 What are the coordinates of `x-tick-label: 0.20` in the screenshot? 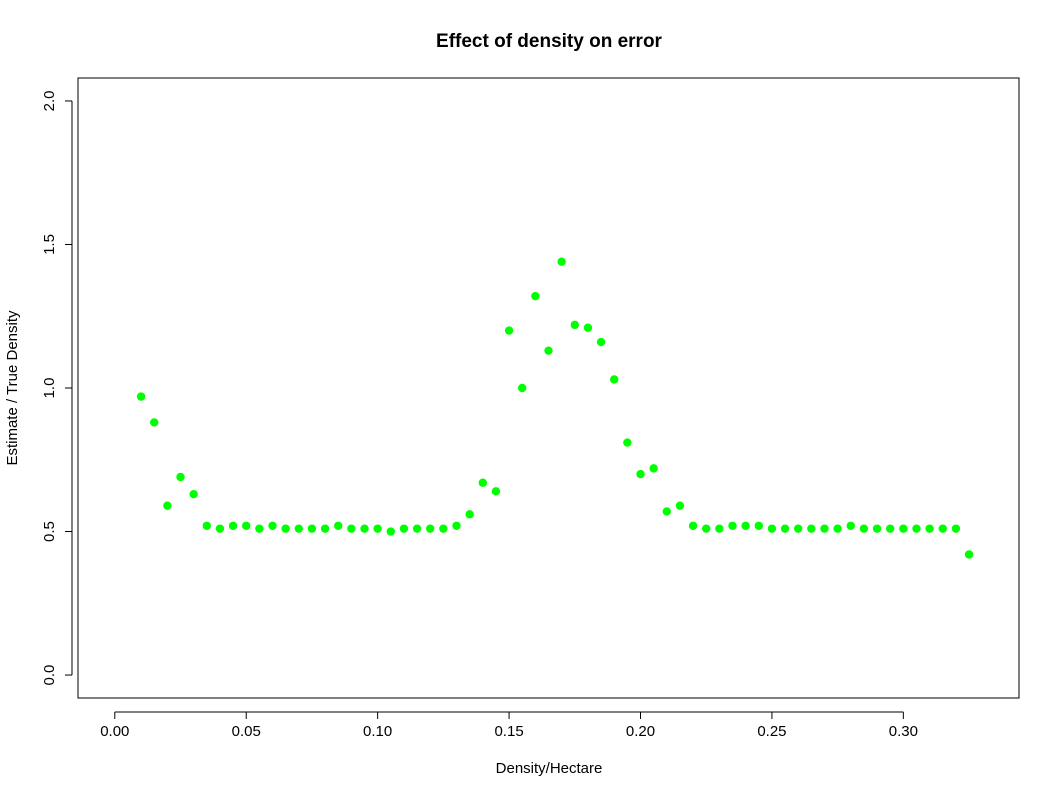 It's located at (640, 731).